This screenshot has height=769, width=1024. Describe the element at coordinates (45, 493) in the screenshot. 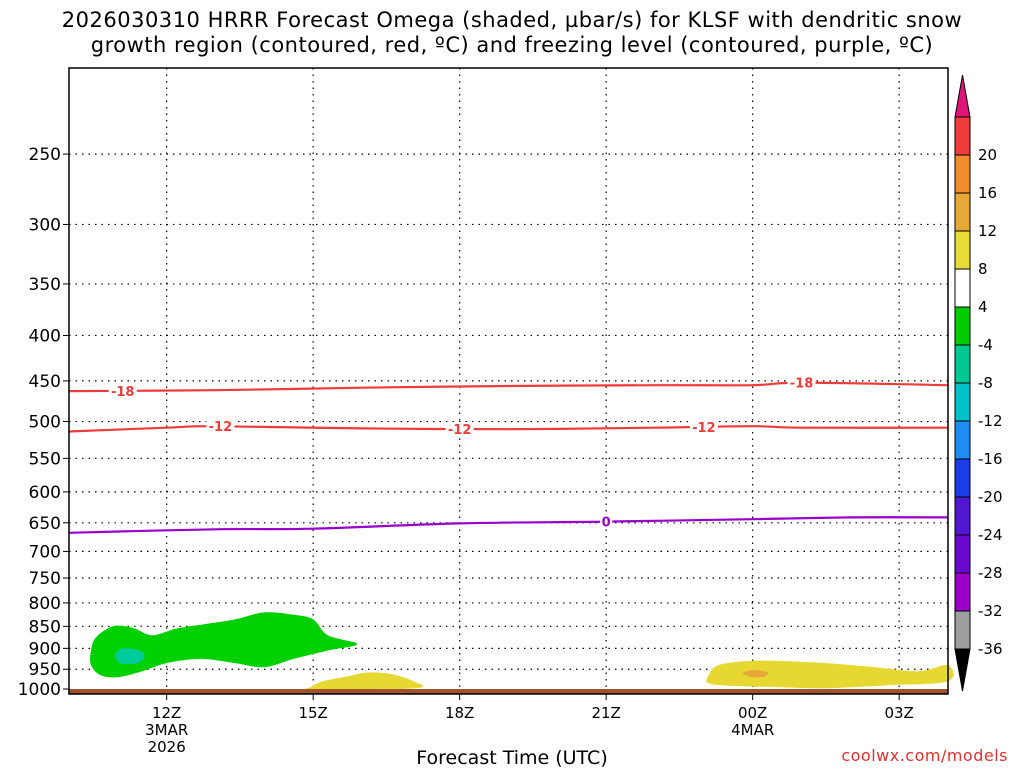

I see `y-tick-label-600: 600` at that location.